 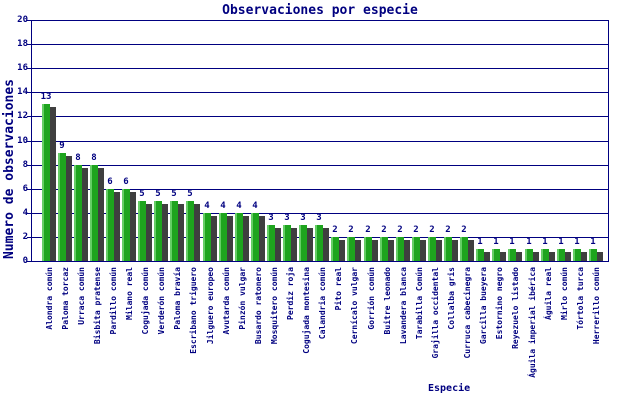 I want to click on x-tick-label: Buitre leonado, so click(x=387, y=301).